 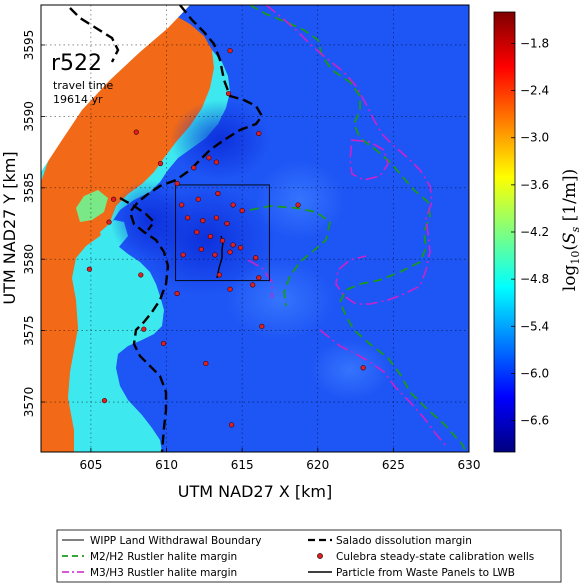 I want to click on x-tick-label: 625, so click(x=393, y=465).